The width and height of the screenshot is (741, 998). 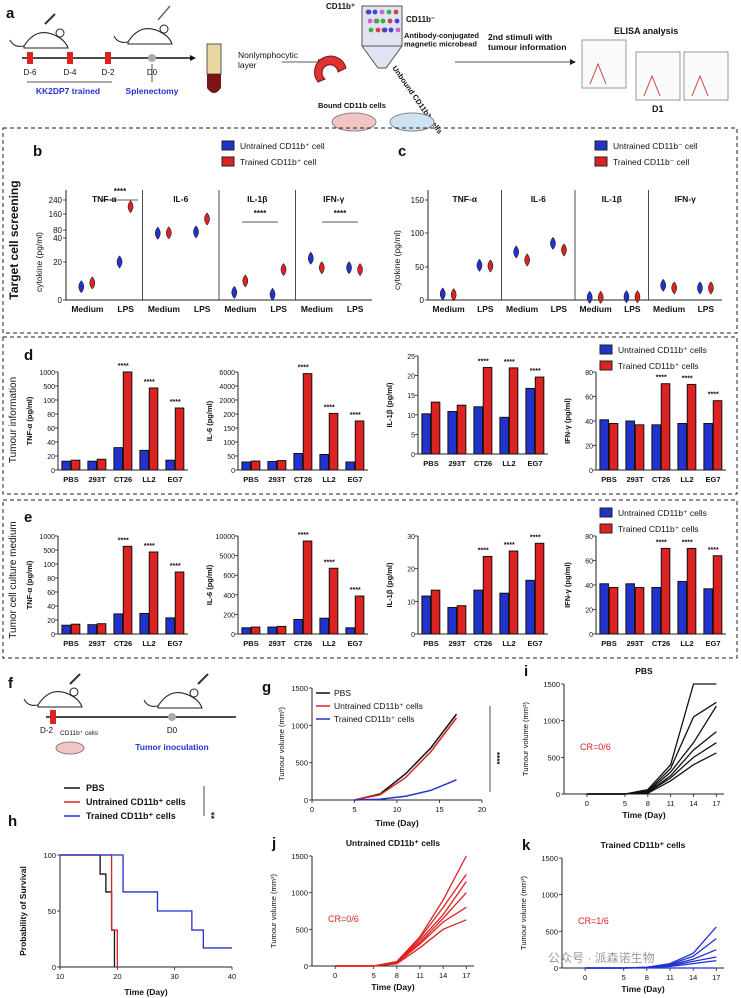 I want to click on d-chart-2-y-tick: 10, so click(x=411, y=416).